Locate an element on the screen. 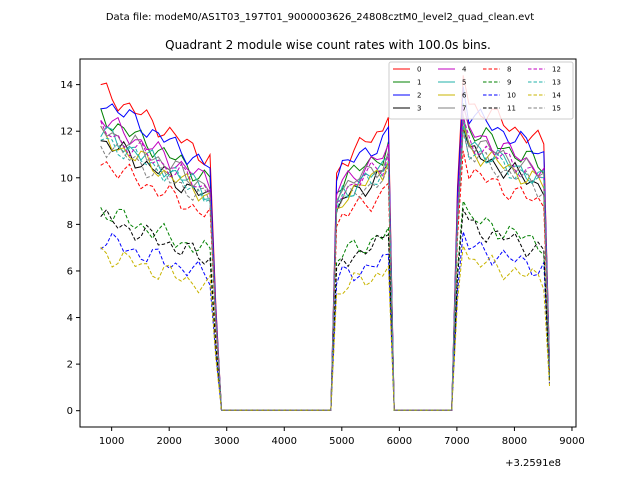 The width and height of the screenshot is (640, 480). legend-label-5: 5 is located at coordinates (464, 83).